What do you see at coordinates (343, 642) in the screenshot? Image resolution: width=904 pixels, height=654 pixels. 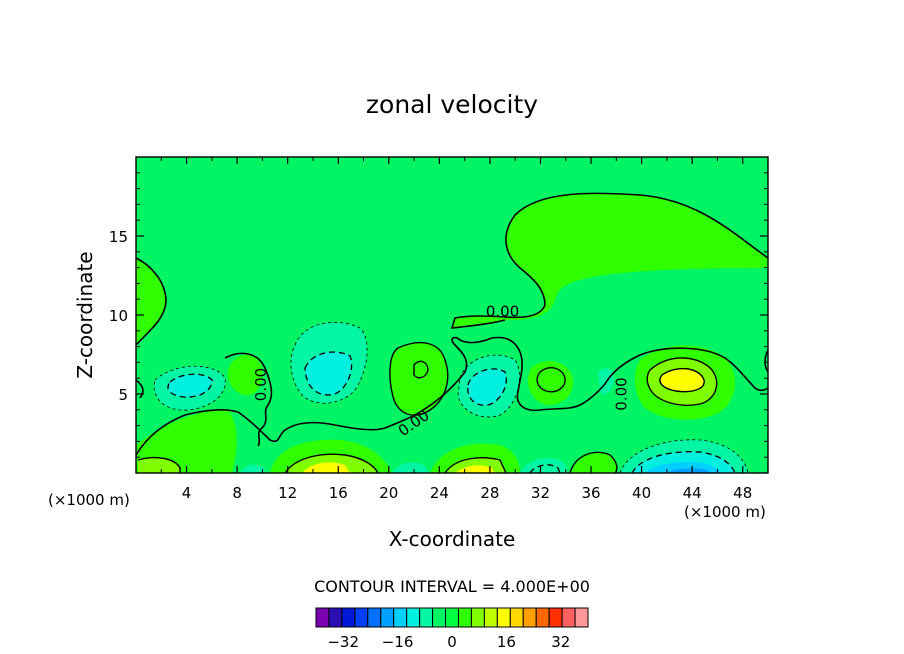 I see `colorbar-tick-label: −32` at bounding box center [343, 642].